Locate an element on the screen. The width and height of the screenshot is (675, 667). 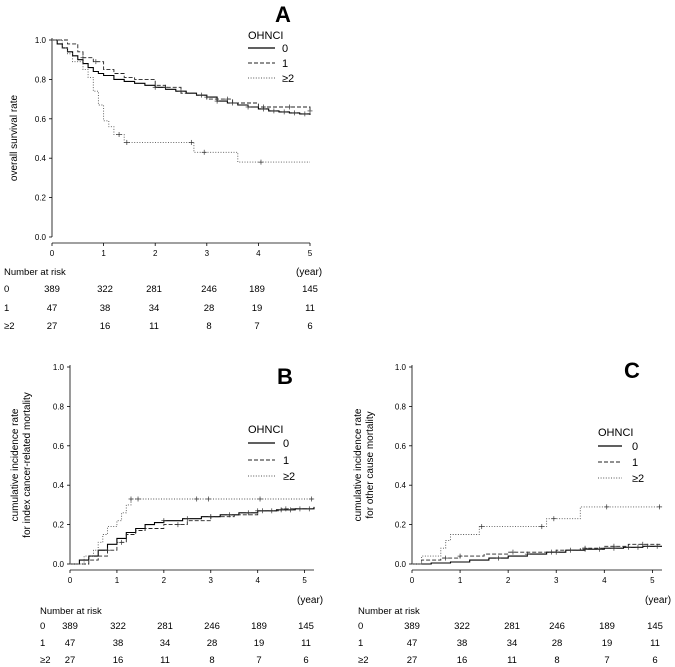
panel-letter: C is located at coordinates (632, 370).